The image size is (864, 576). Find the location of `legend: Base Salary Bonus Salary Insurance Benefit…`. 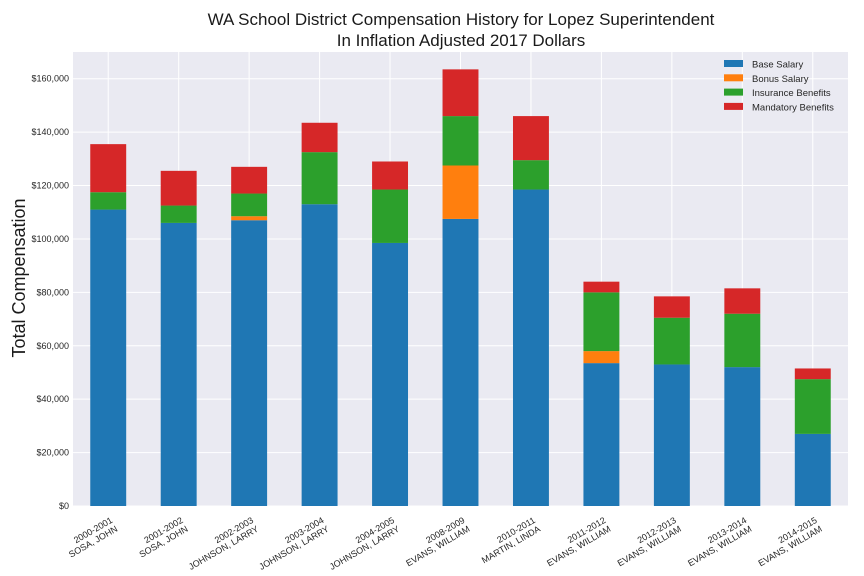

legend: Base Salary Bonus Salary Insurance Benefit… is located at coordinates (779, 86).